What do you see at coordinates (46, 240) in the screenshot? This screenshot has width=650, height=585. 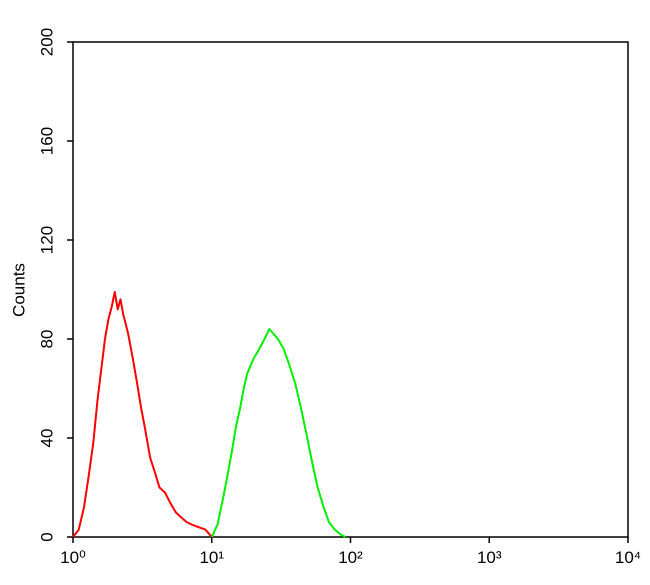 I see `y-tick-label: 120` at bounding box center [46, 240].